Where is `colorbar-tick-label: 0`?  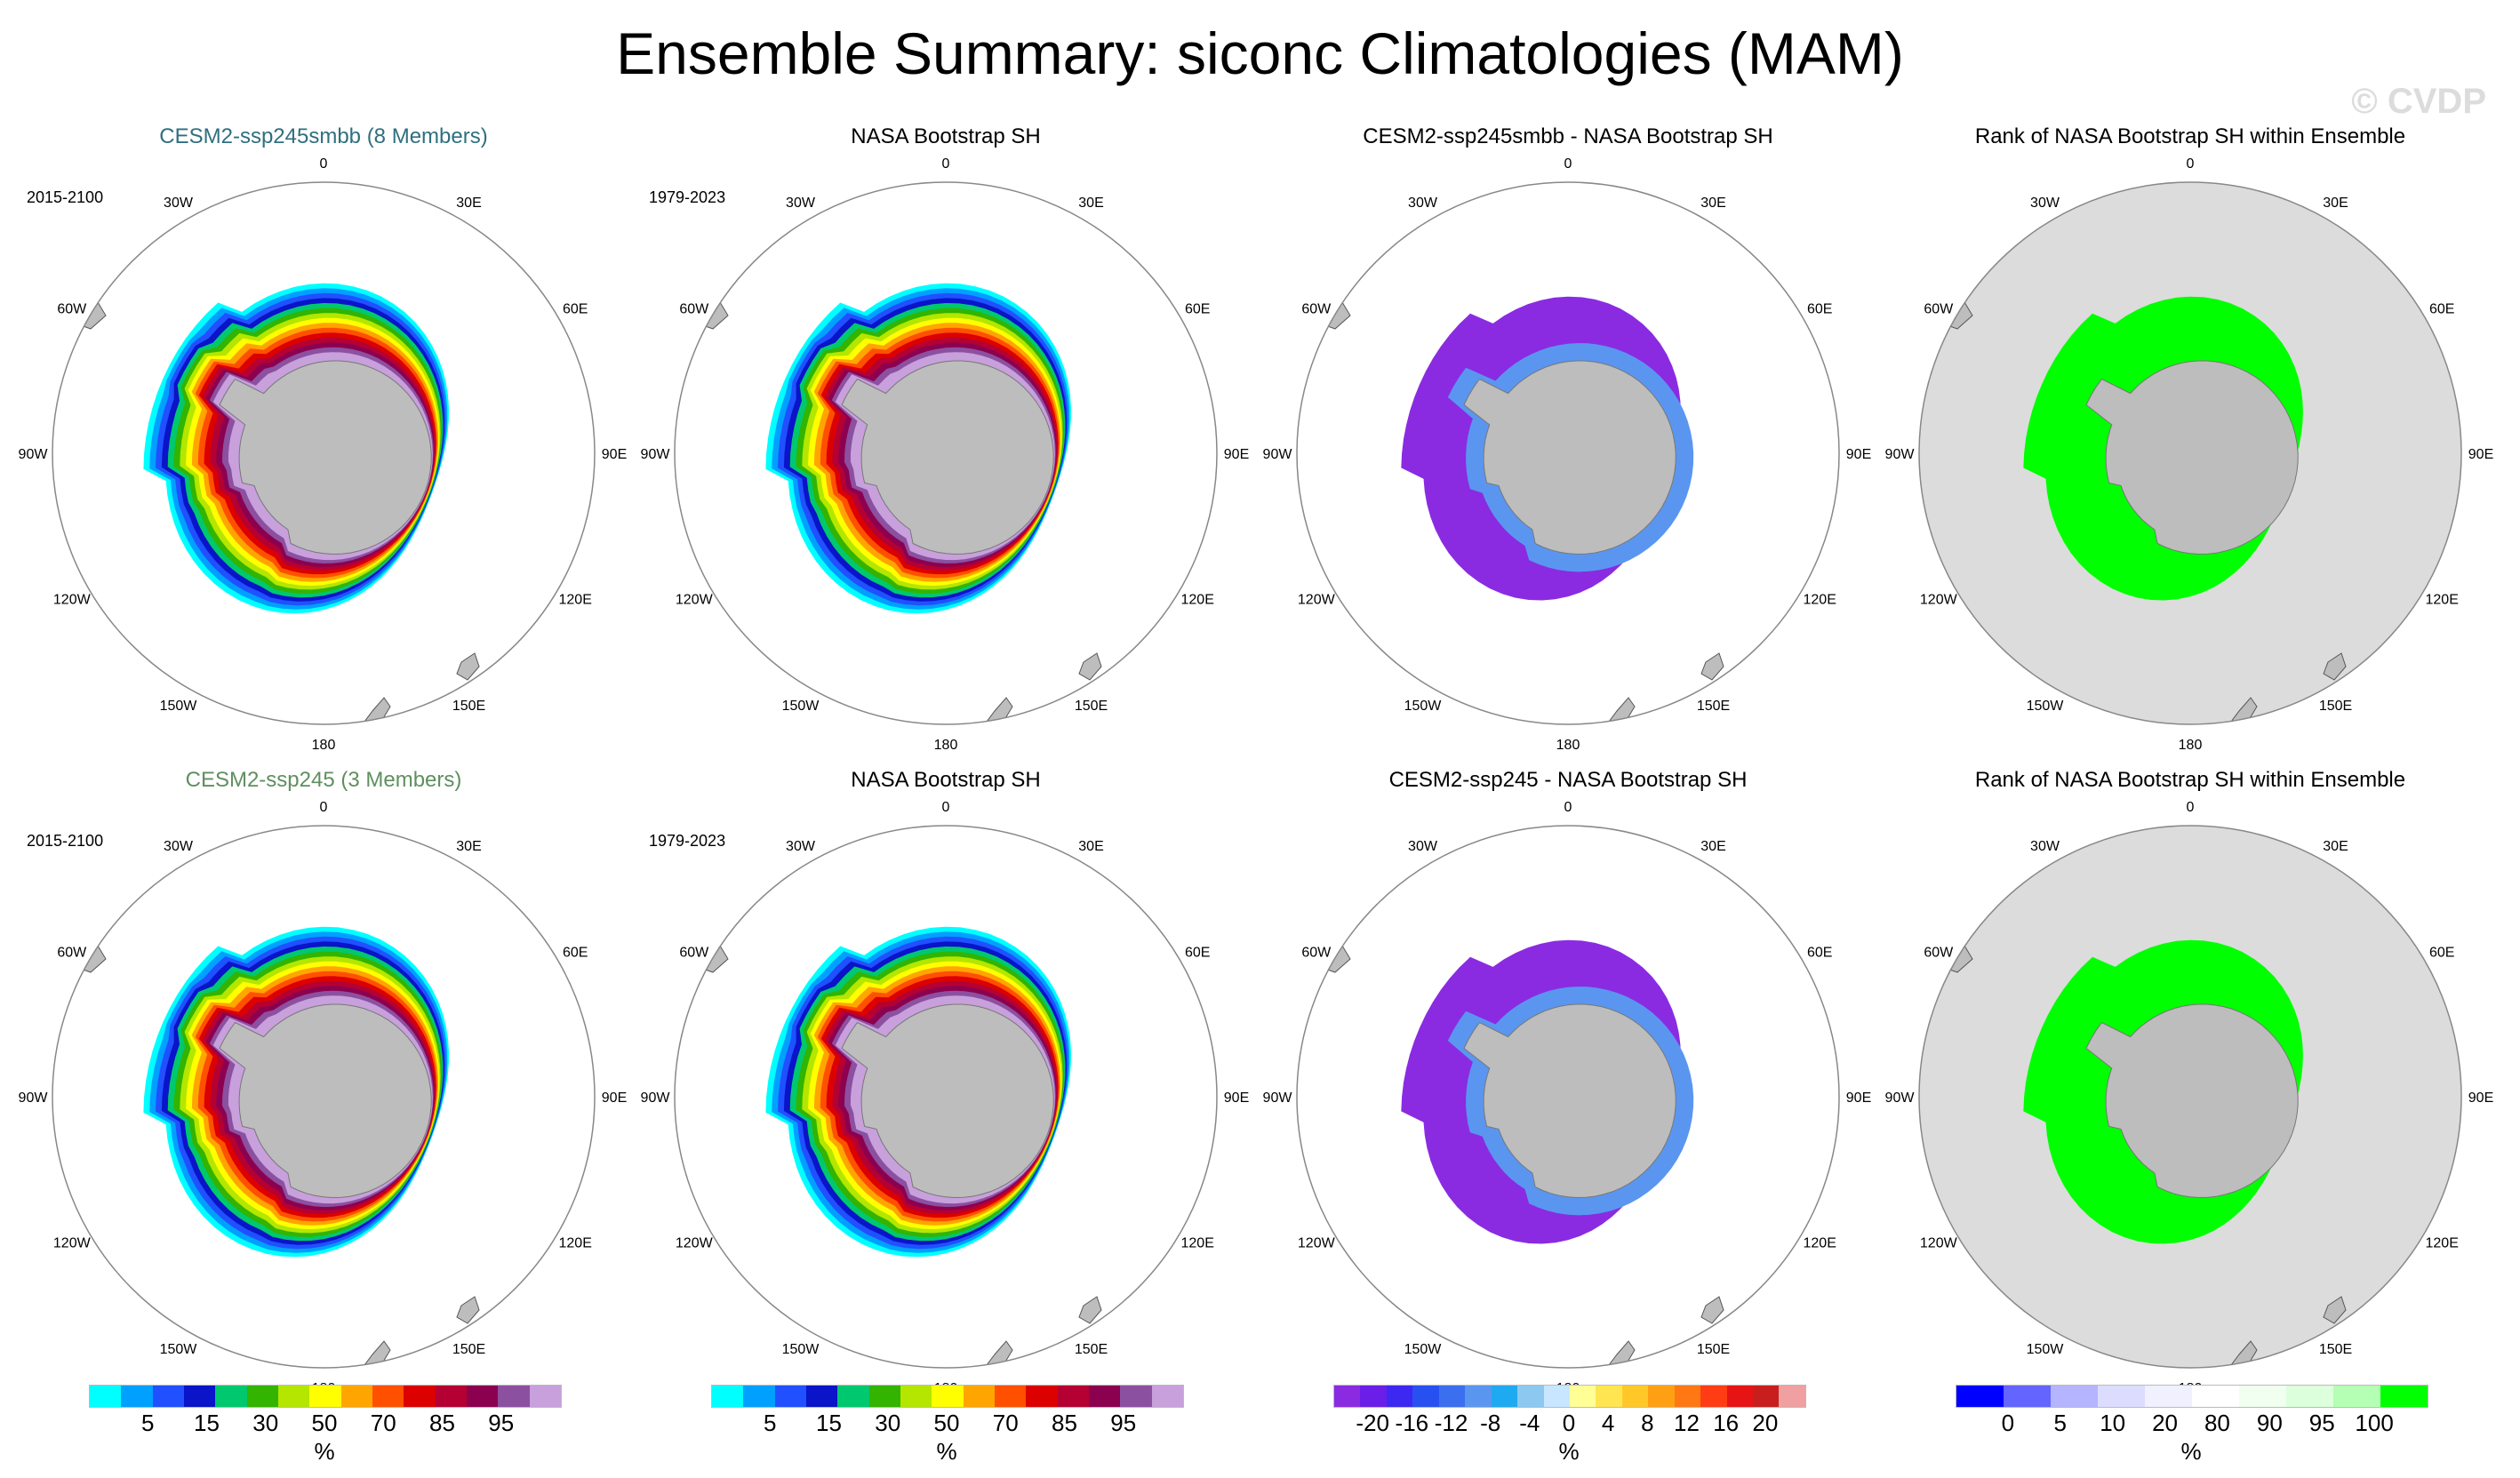 colorbar-tick-label: 0 is located at coordinates (1569, 1423).